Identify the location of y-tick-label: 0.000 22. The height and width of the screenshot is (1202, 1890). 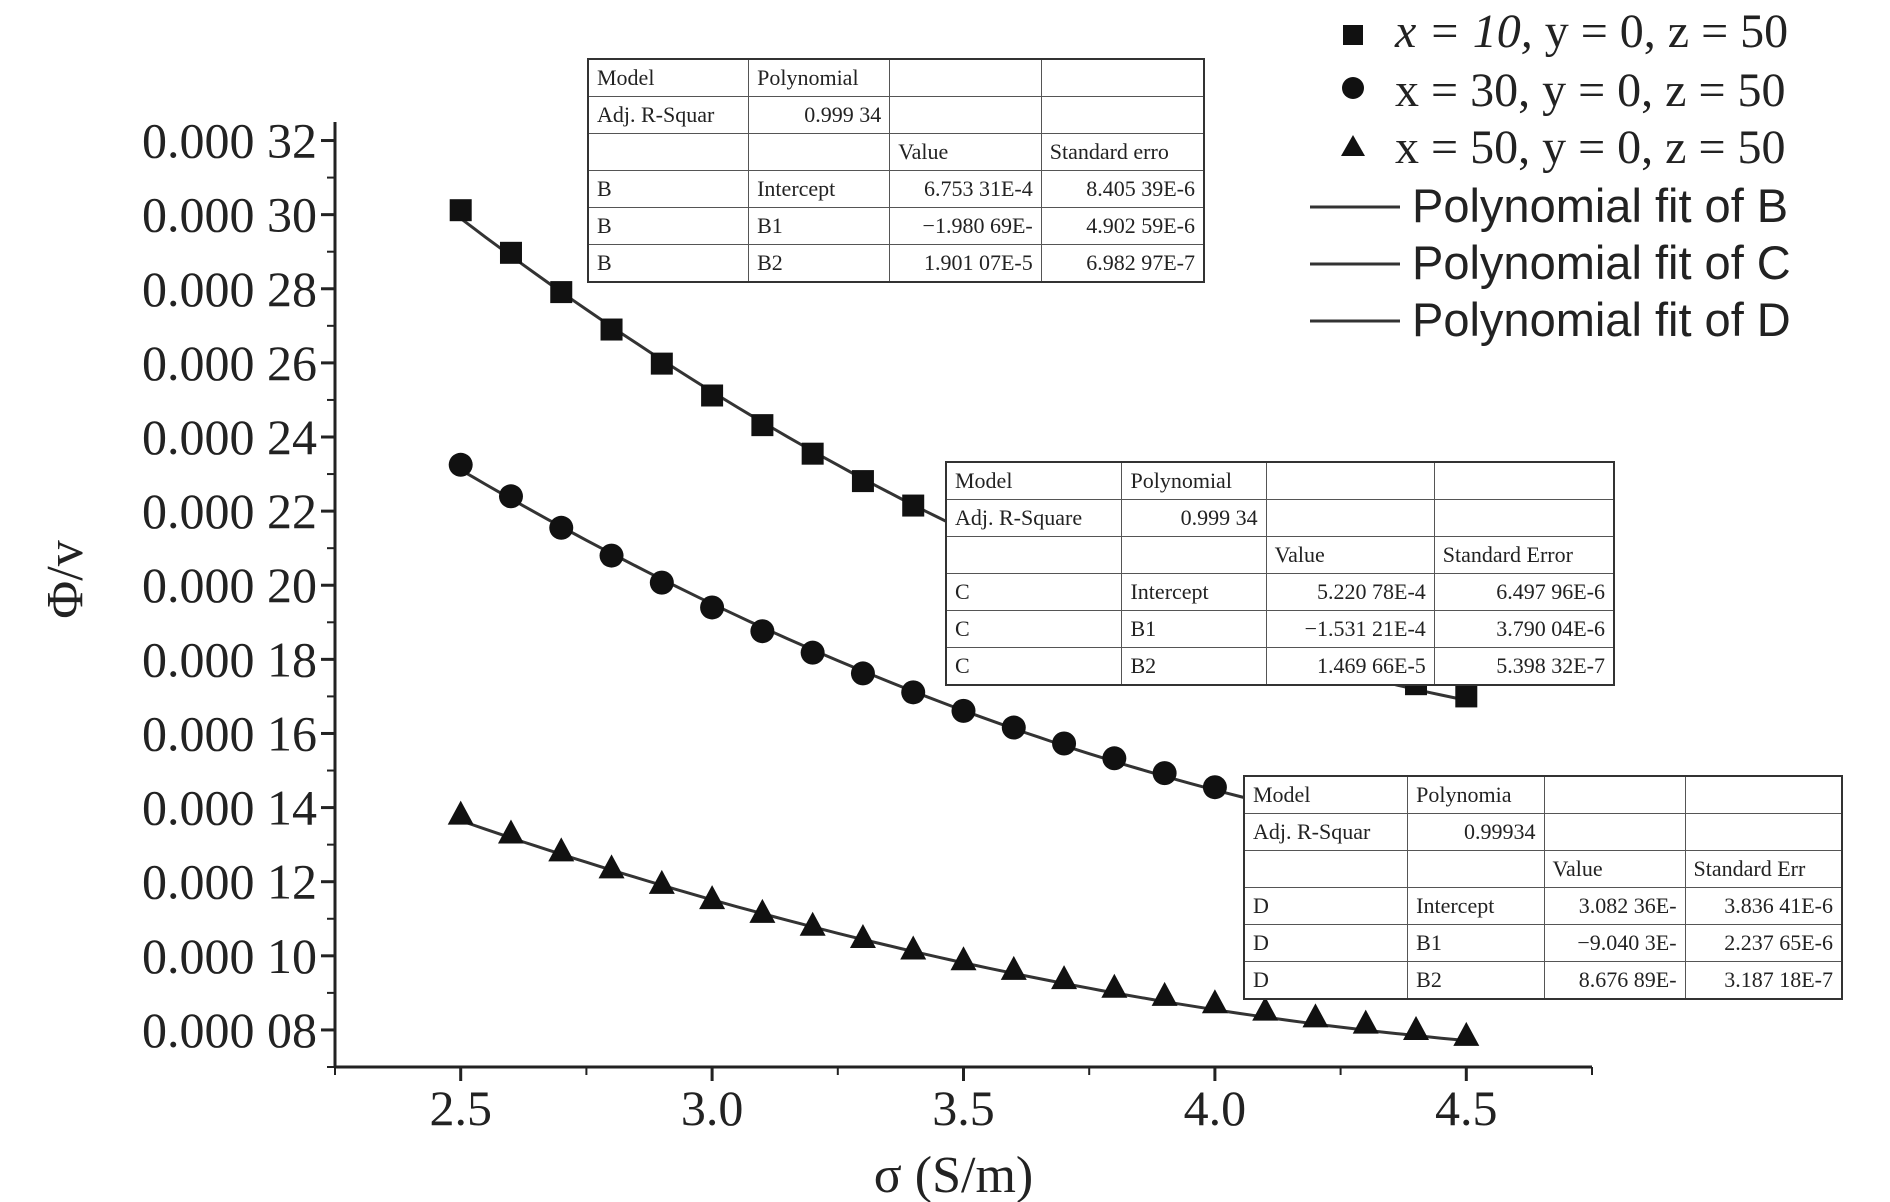
(229, 511).